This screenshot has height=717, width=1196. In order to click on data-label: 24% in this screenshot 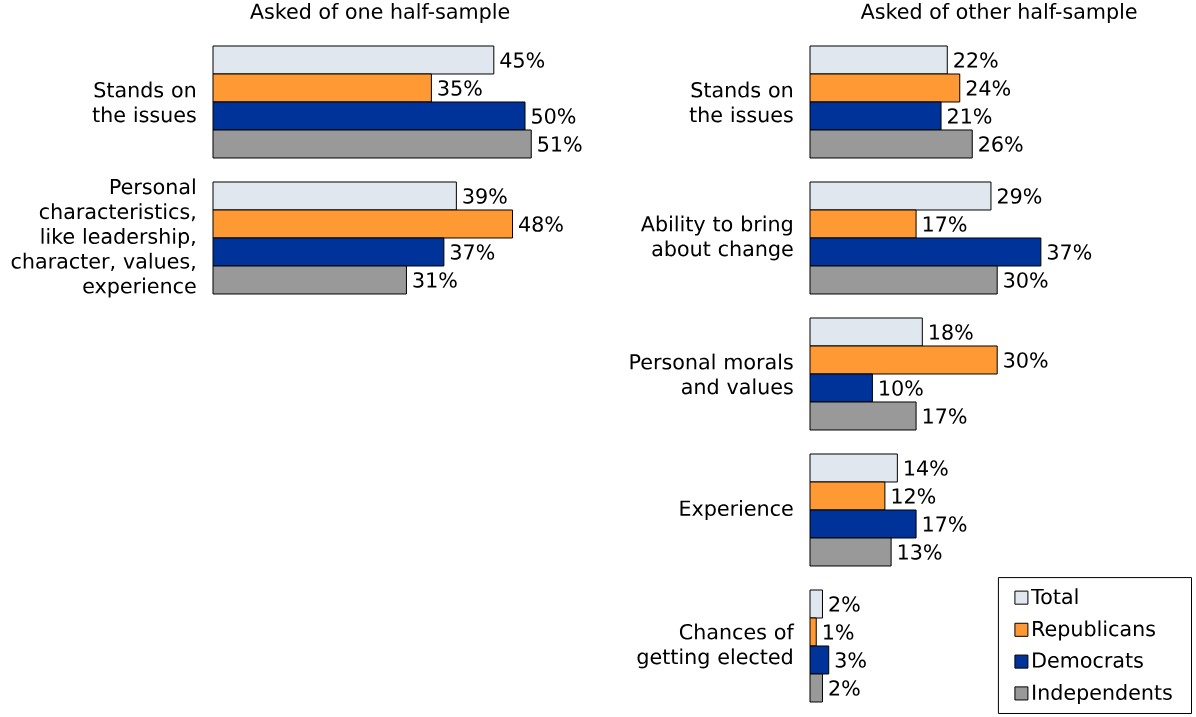, I will do `click(988, 88)`.